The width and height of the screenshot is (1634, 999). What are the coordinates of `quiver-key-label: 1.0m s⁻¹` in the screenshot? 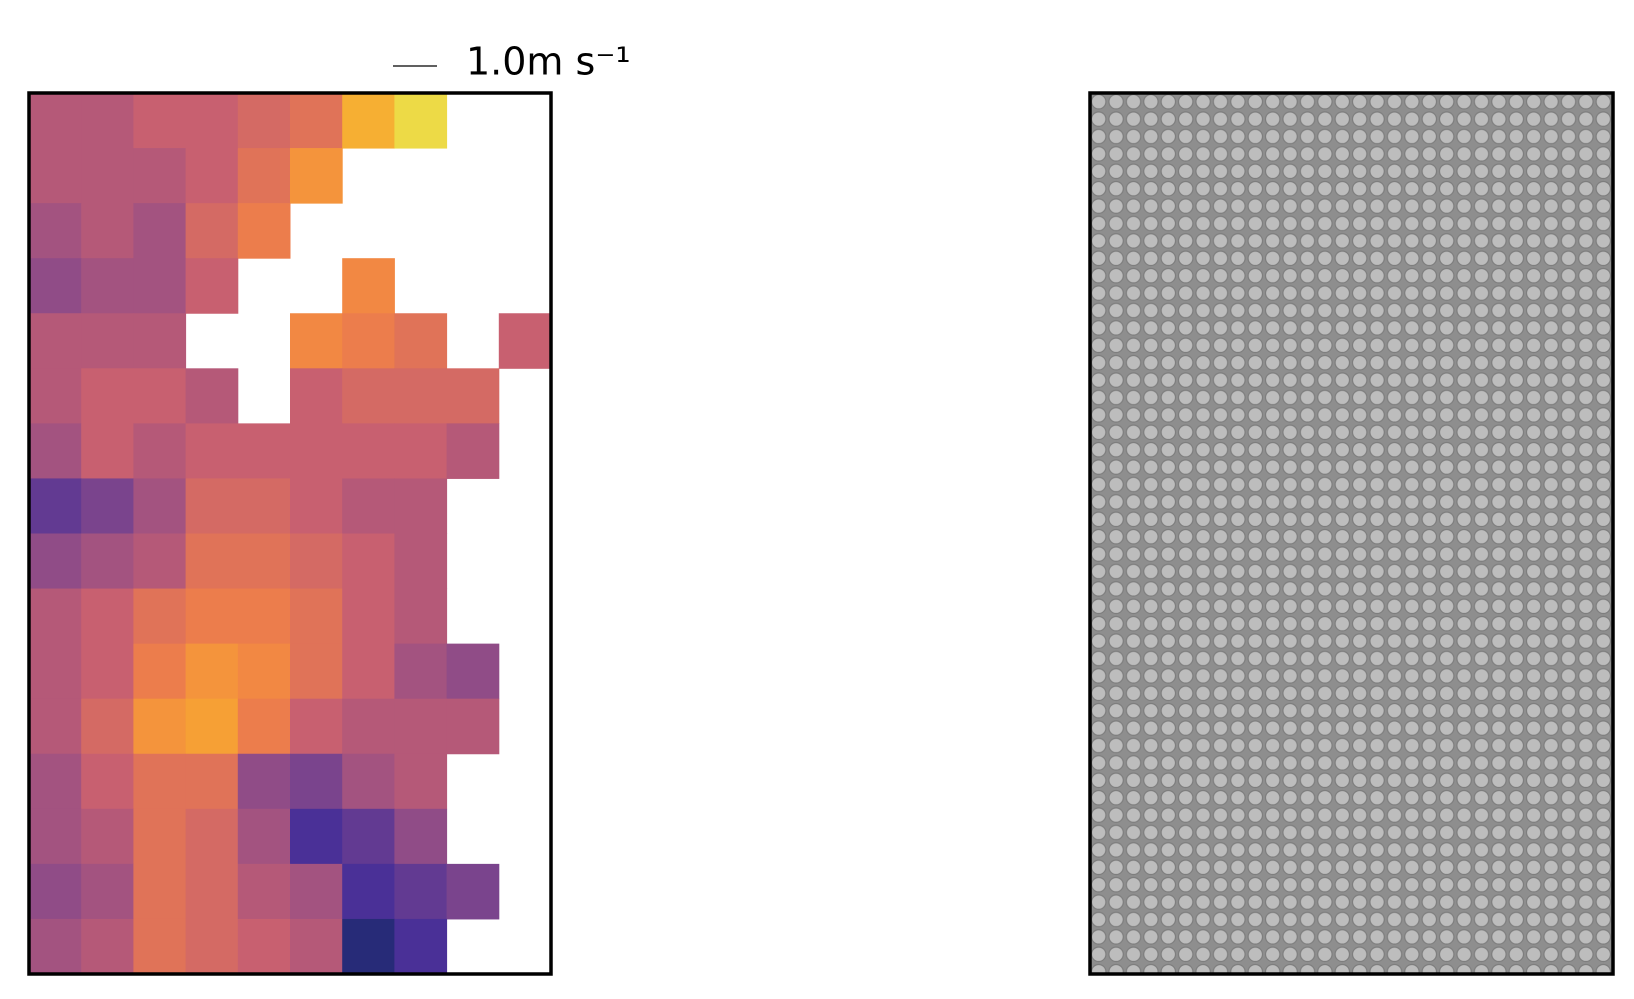 It's located at (548, 62).